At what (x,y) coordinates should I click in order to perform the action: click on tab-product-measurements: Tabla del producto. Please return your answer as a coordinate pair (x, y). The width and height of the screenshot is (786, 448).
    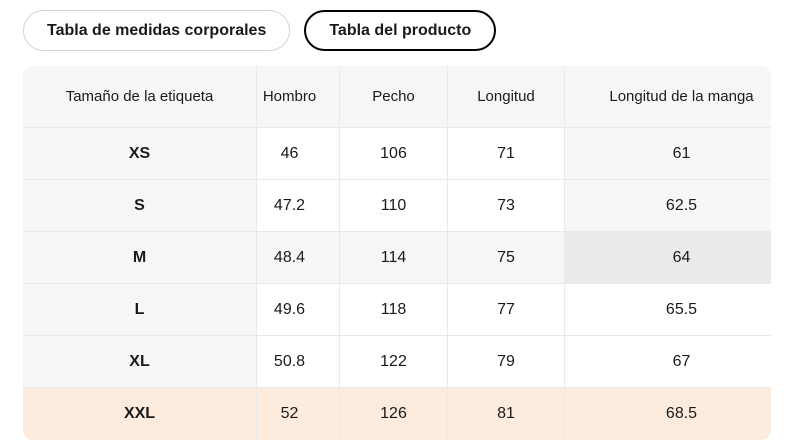
    Looking at the image, I should click on (400, 30).